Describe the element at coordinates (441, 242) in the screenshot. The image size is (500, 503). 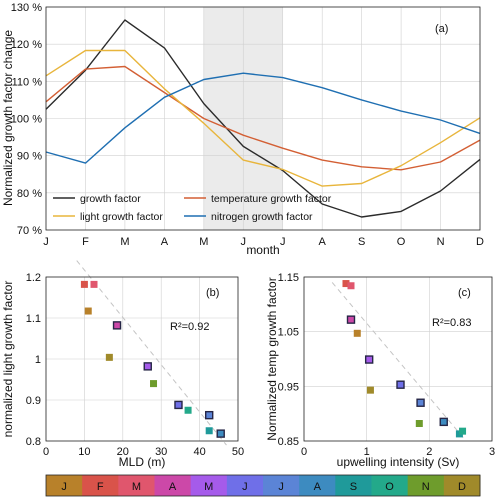
I see `panel-a-x-tick-label: N` at that location.